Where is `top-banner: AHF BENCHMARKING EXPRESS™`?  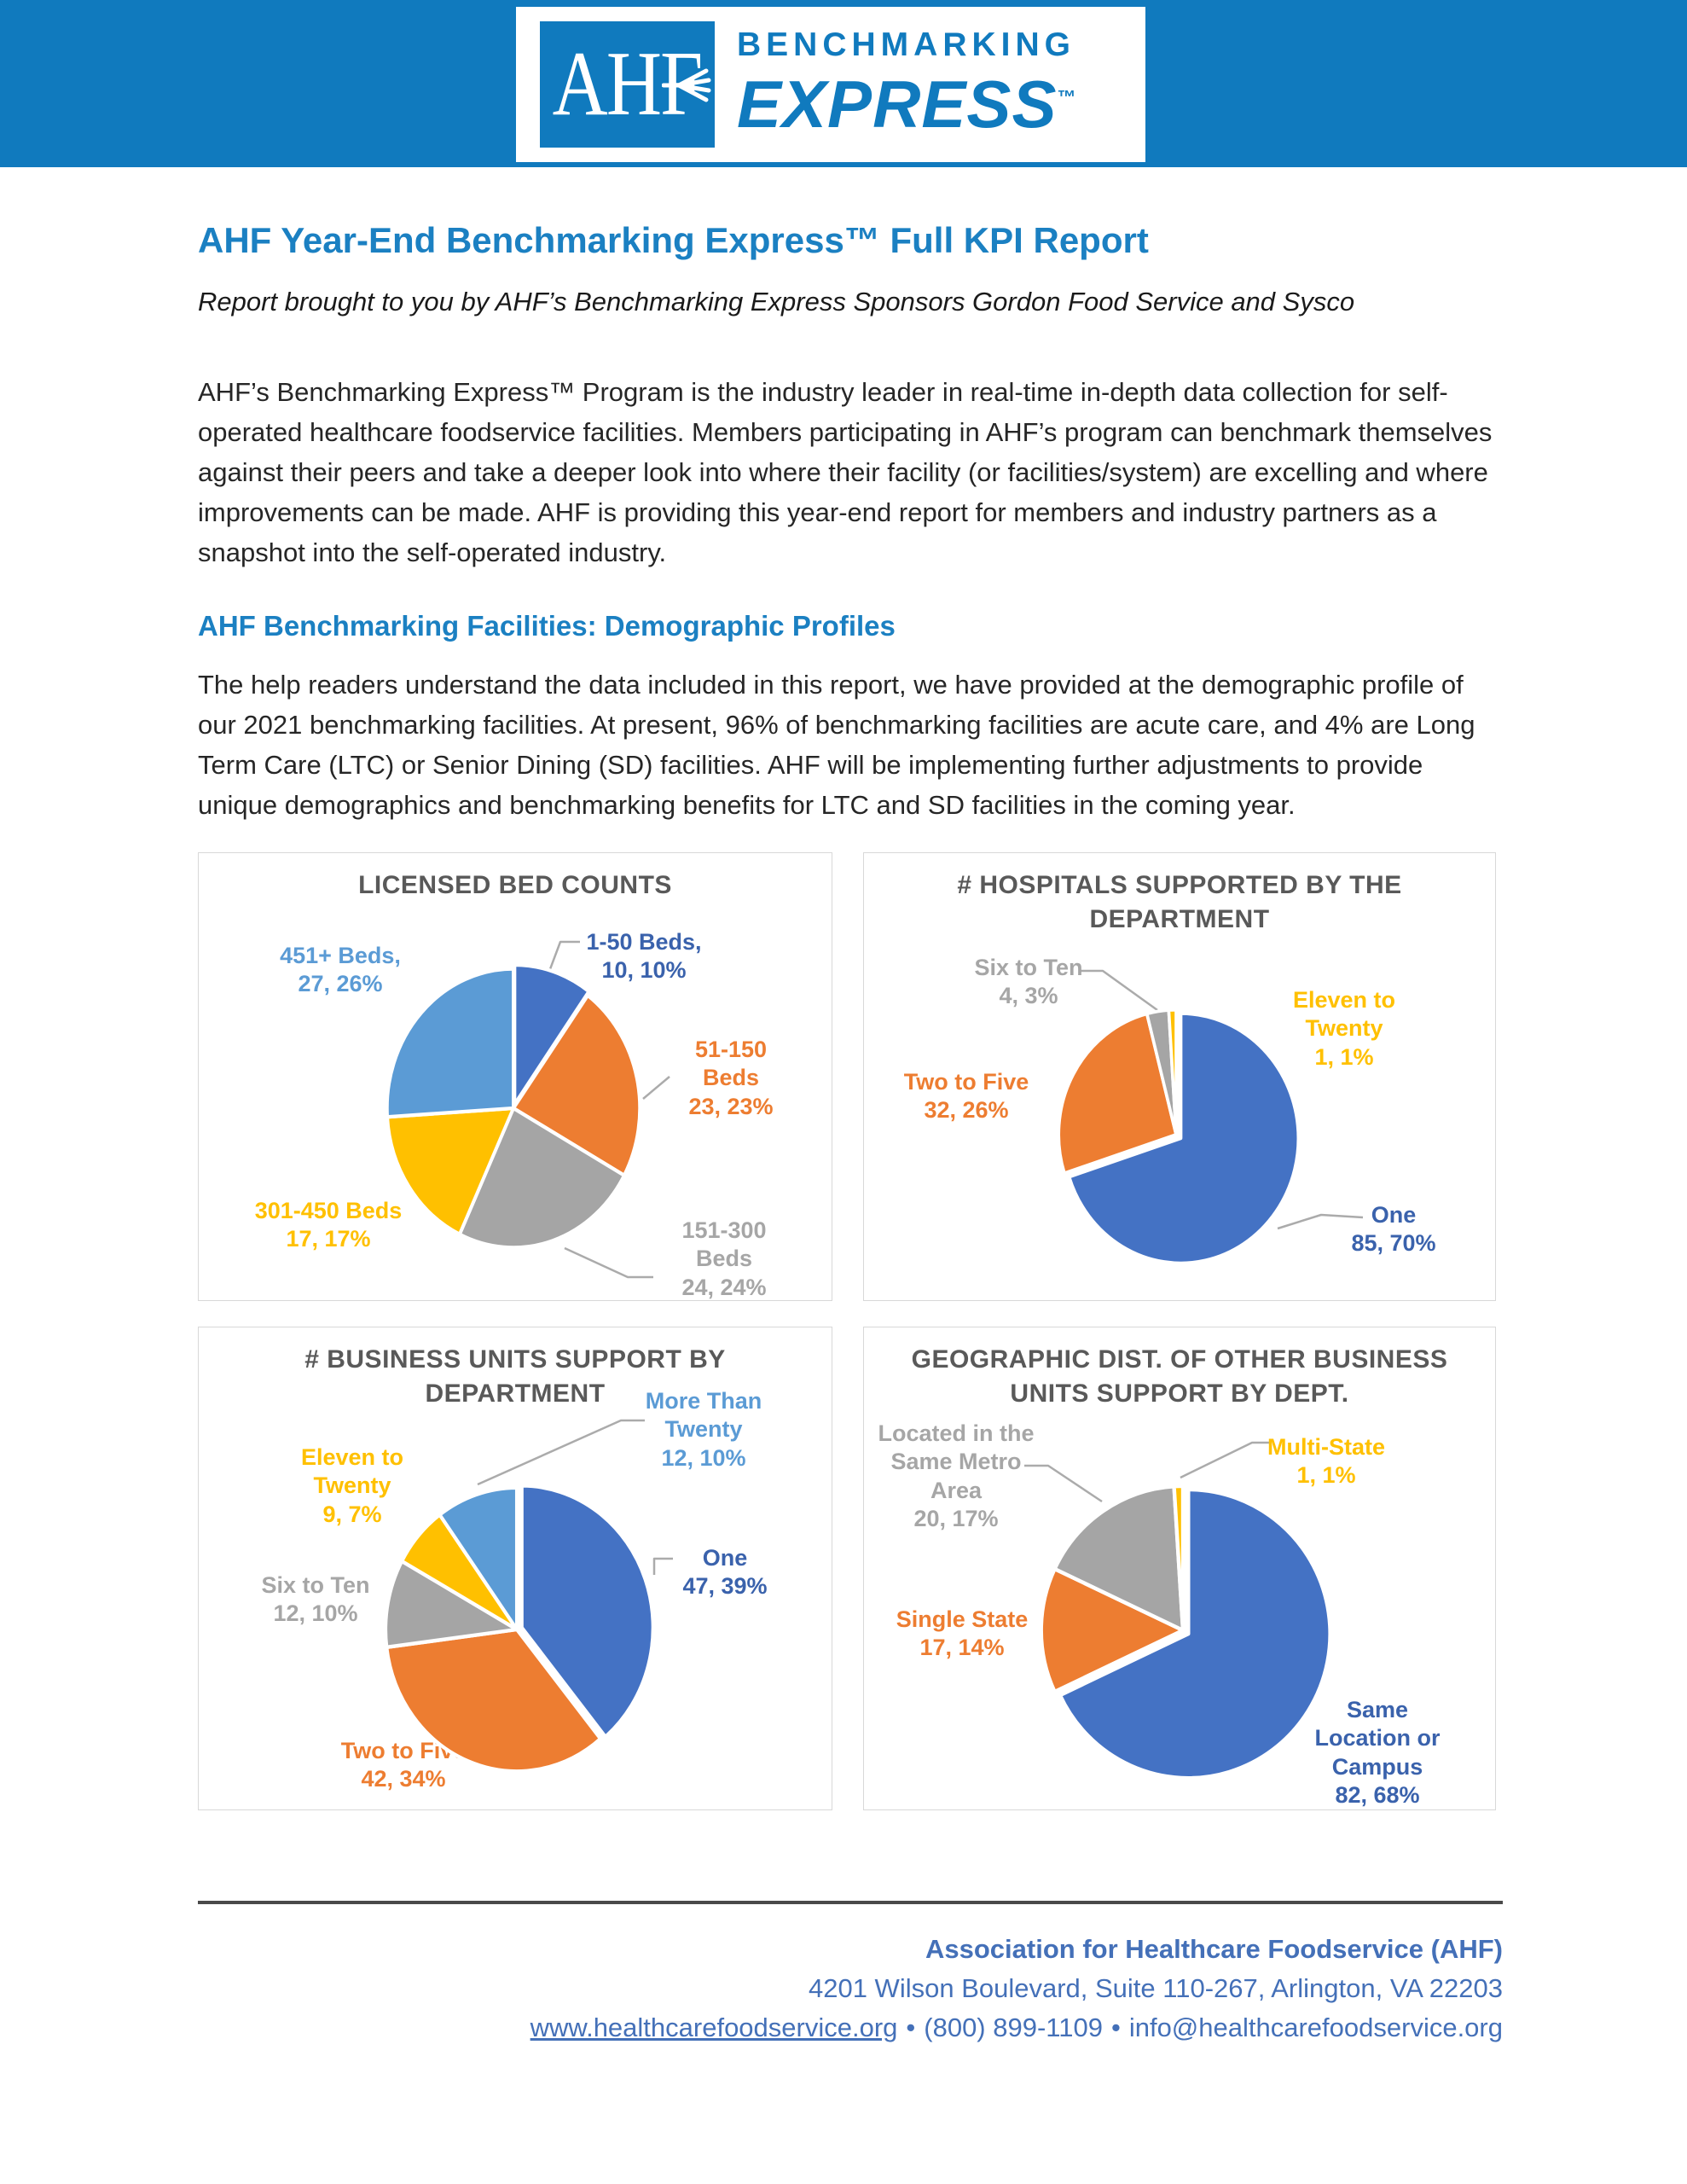
top-banner: AHF BENCHMARKING EXPRESS™ is located at coordinates (843, 84).